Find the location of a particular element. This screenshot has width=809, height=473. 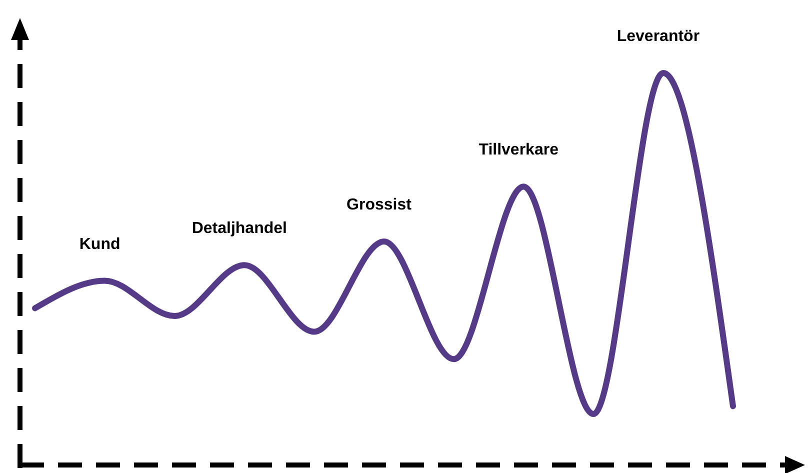

annotation: Kund is located at coordinates (99, 244).